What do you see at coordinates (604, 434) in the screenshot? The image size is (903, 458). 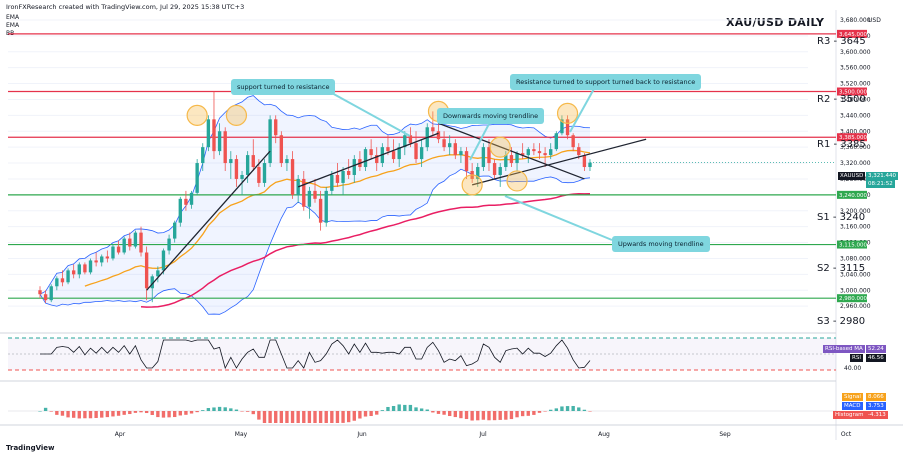 I see `x-tick-label: Aug` at bounding box center [604, 434].